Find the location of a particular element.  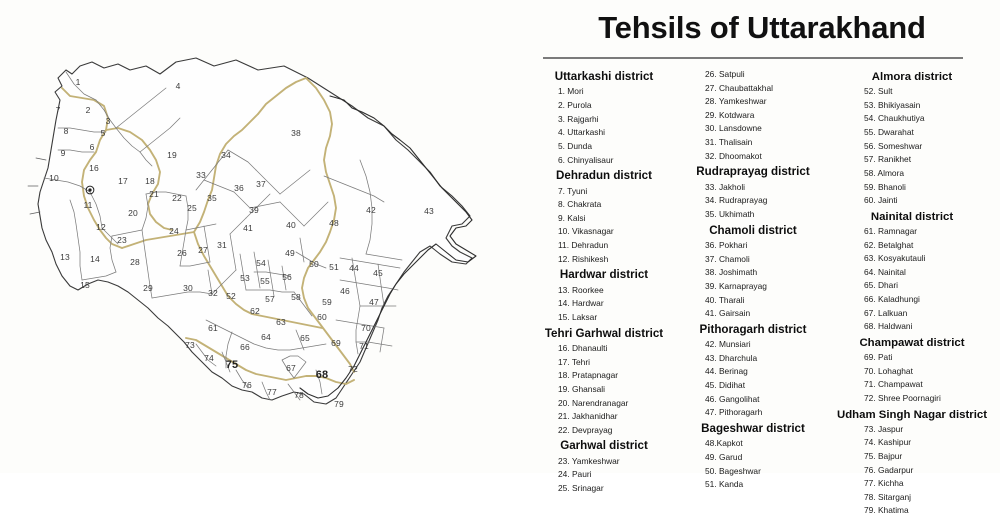

map-tehsil-number-49: 49 is located at coordinates (290, 253).